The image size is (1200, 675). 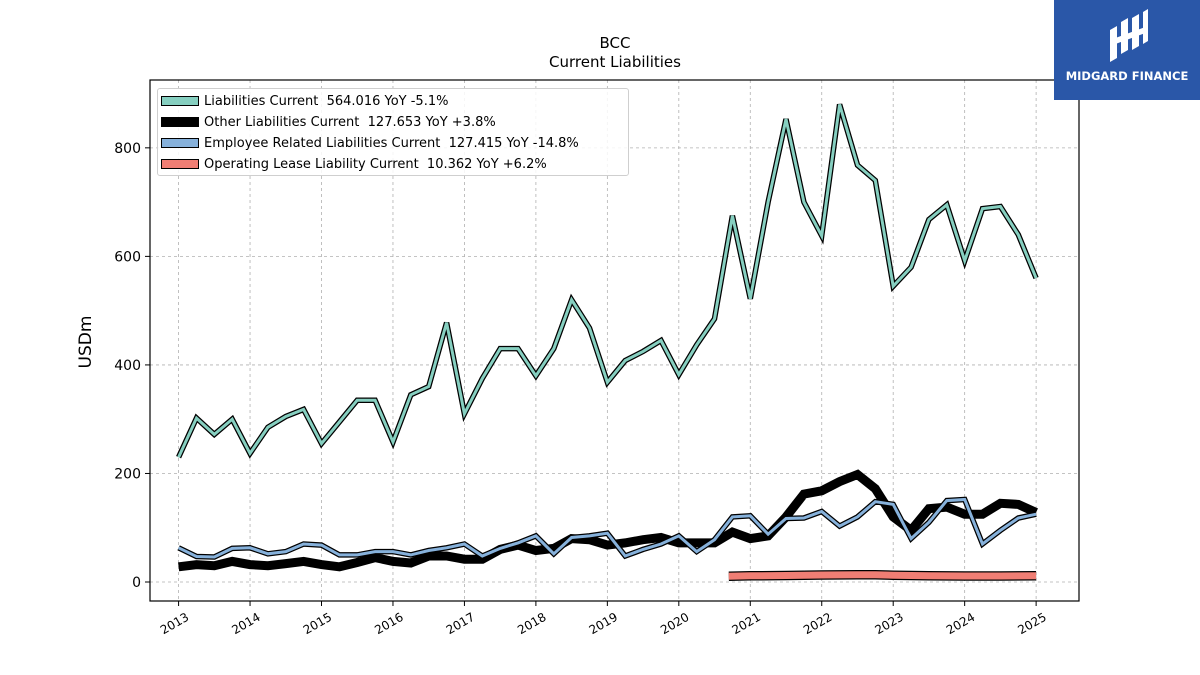 What do you see at coordinates (674, 623) in the screenshot?
I see `x-tick-label: 2020` at bounding box center [674, 623].